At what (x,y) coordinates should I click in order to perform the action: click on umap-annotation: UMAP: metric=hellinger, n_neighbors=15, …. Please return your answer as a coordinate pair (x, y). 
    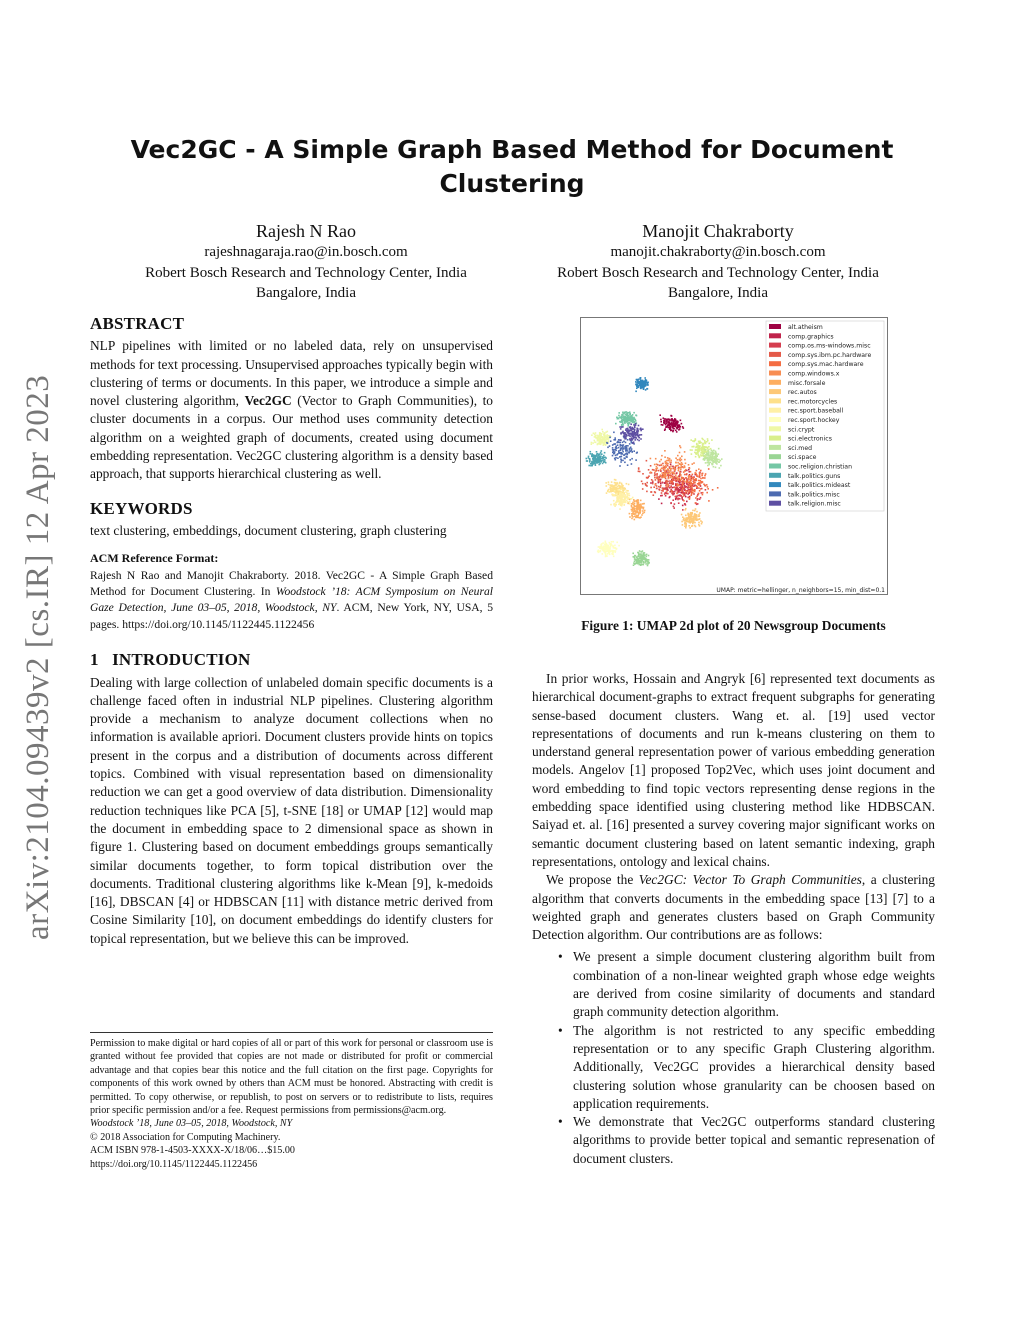
    Looking at the image, I should click on (800, 590).